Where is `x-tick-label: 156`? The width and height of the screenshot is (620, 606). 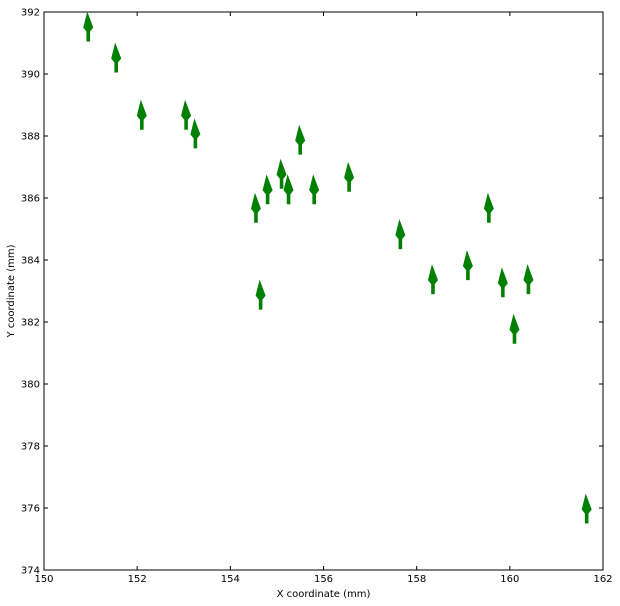 x-tick-label: 156 is located at coordinates (323, 579).